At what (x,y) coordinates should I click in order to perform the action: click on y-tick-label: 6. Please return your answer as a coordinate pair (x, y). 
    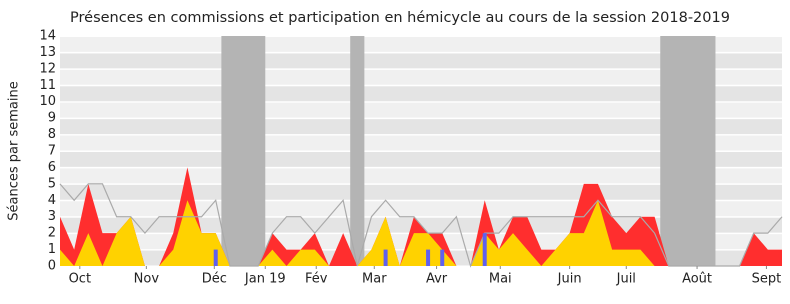
    Looking at the image, I should click on (52, 167).